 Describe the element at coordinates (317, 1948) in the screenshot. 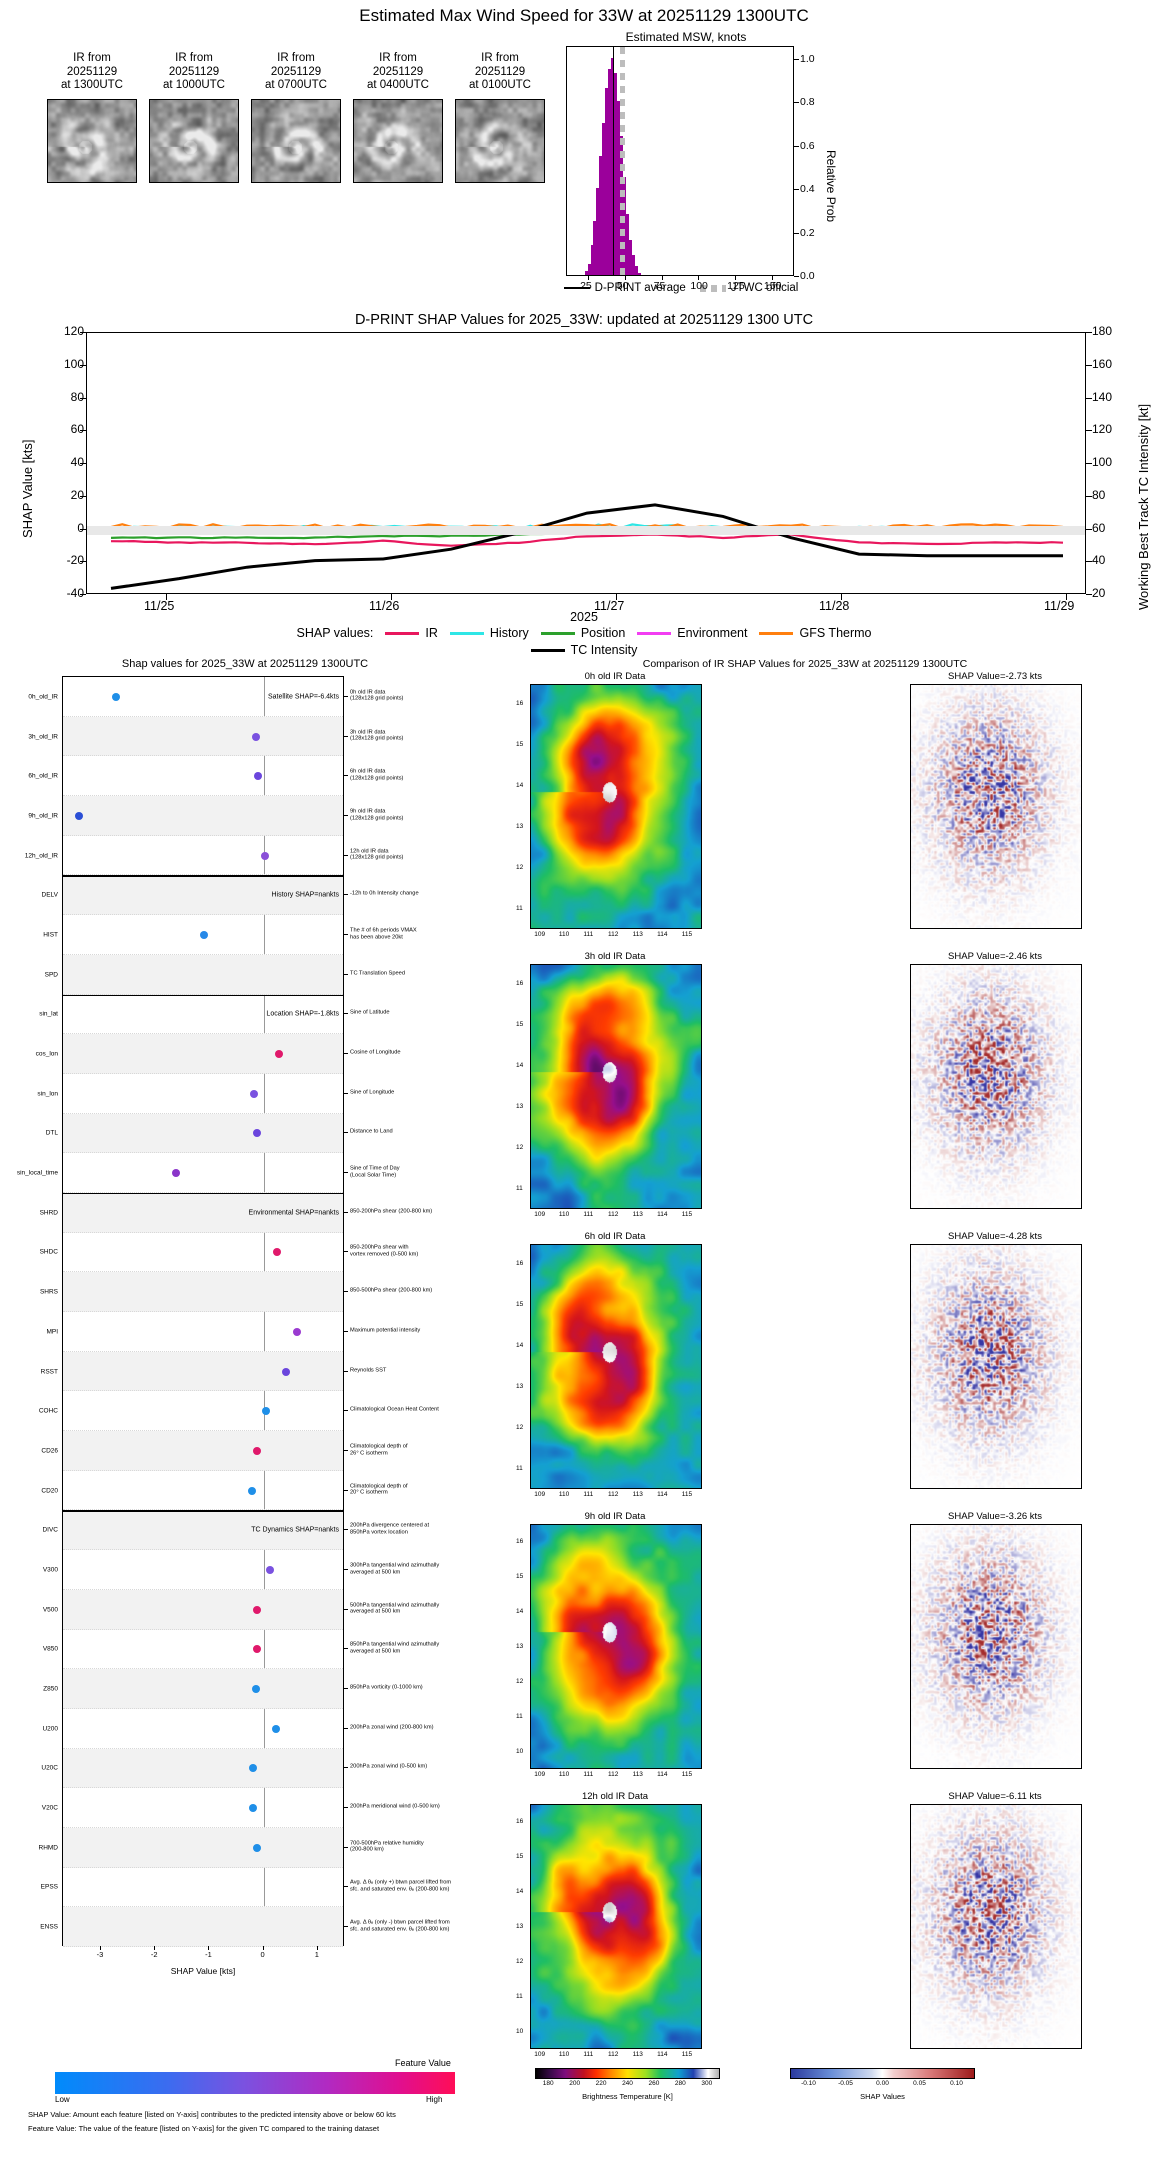

I see `shap-x-tickmark` at that location.